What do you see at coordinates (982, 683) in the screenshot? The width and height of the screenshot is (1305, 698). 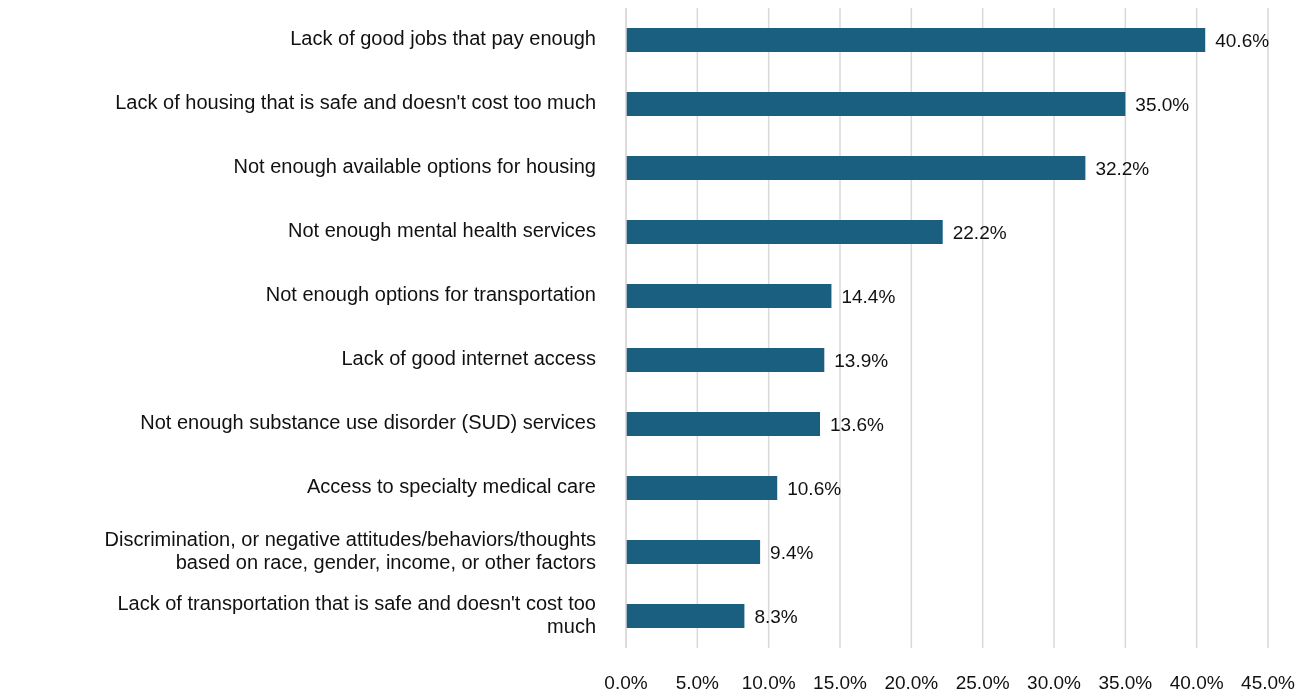 I see `x-tick-label: 25.0%` at bounding box center [982, 683].